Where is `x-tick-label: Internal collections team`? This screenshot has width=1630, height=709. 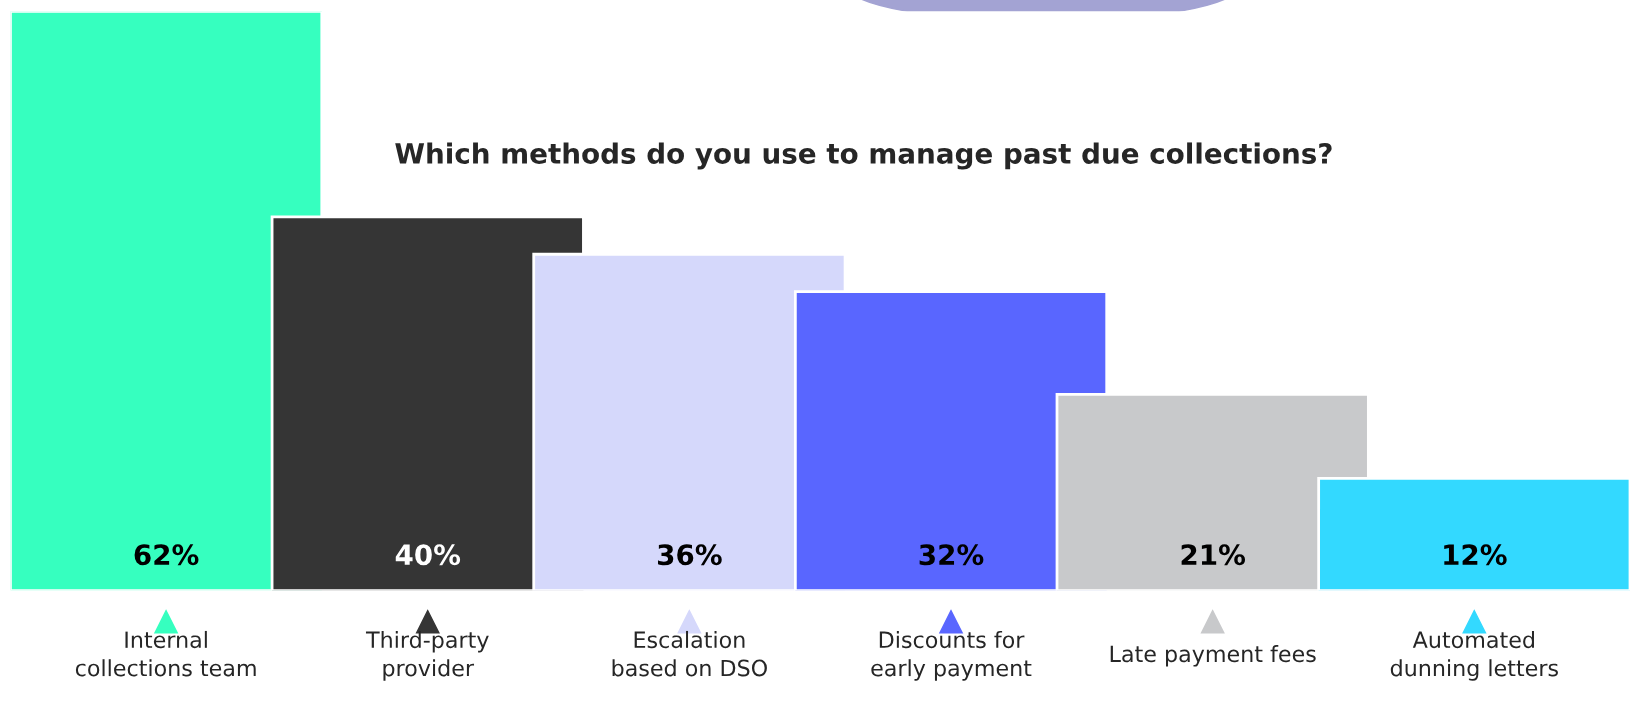
x-tick-label: Internal collections team is located at coordinates (165, 653).